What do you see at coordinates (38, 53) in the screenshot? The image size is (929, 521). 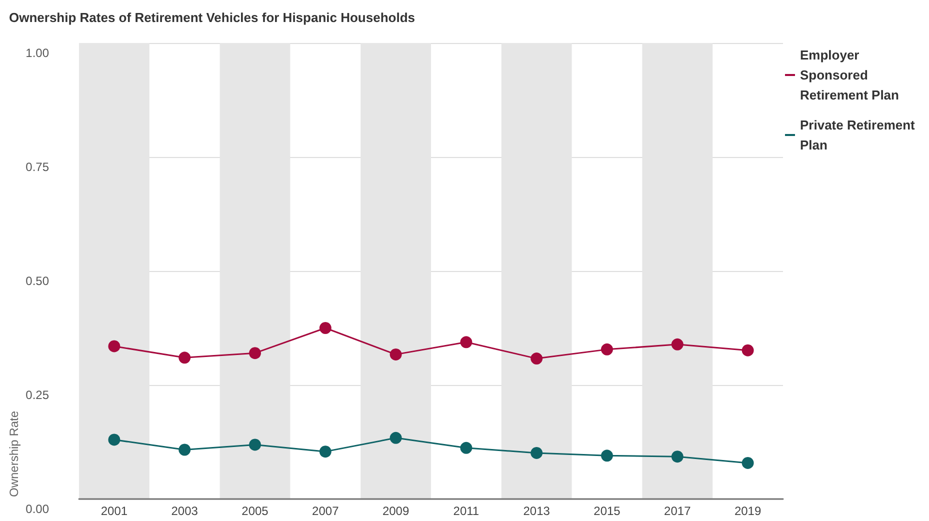 I see `y-tick-label: 1.00` at bounding box center [38, 53].